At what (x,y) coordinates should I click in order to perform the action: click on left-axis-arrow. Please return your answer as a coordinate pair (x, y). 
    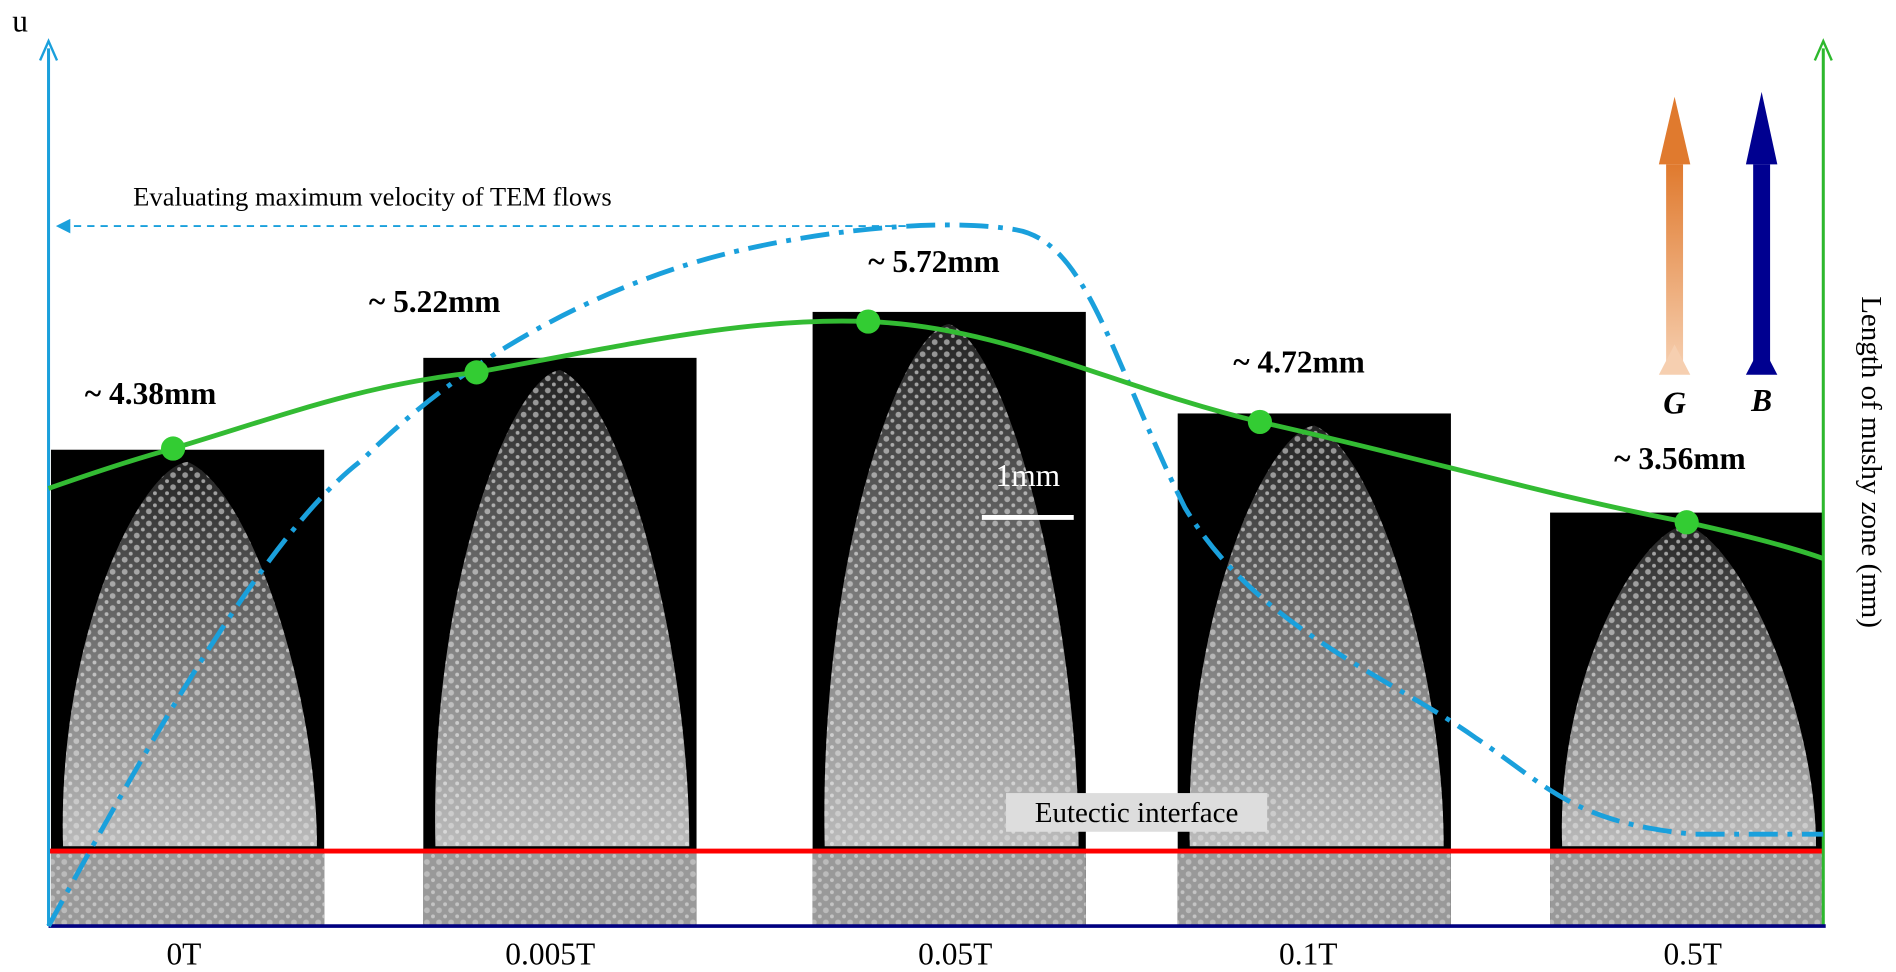
    Looking at the image, I should click on (48, 49).